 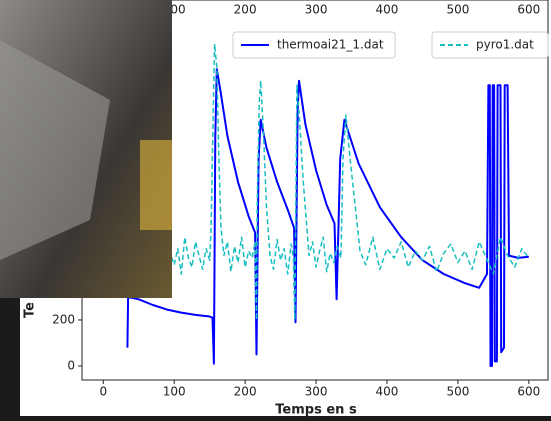 What do you see at coordinates (316, 392) in the screenshot?
I see `x-tick-label: 300` at bounding box center [316, 392].